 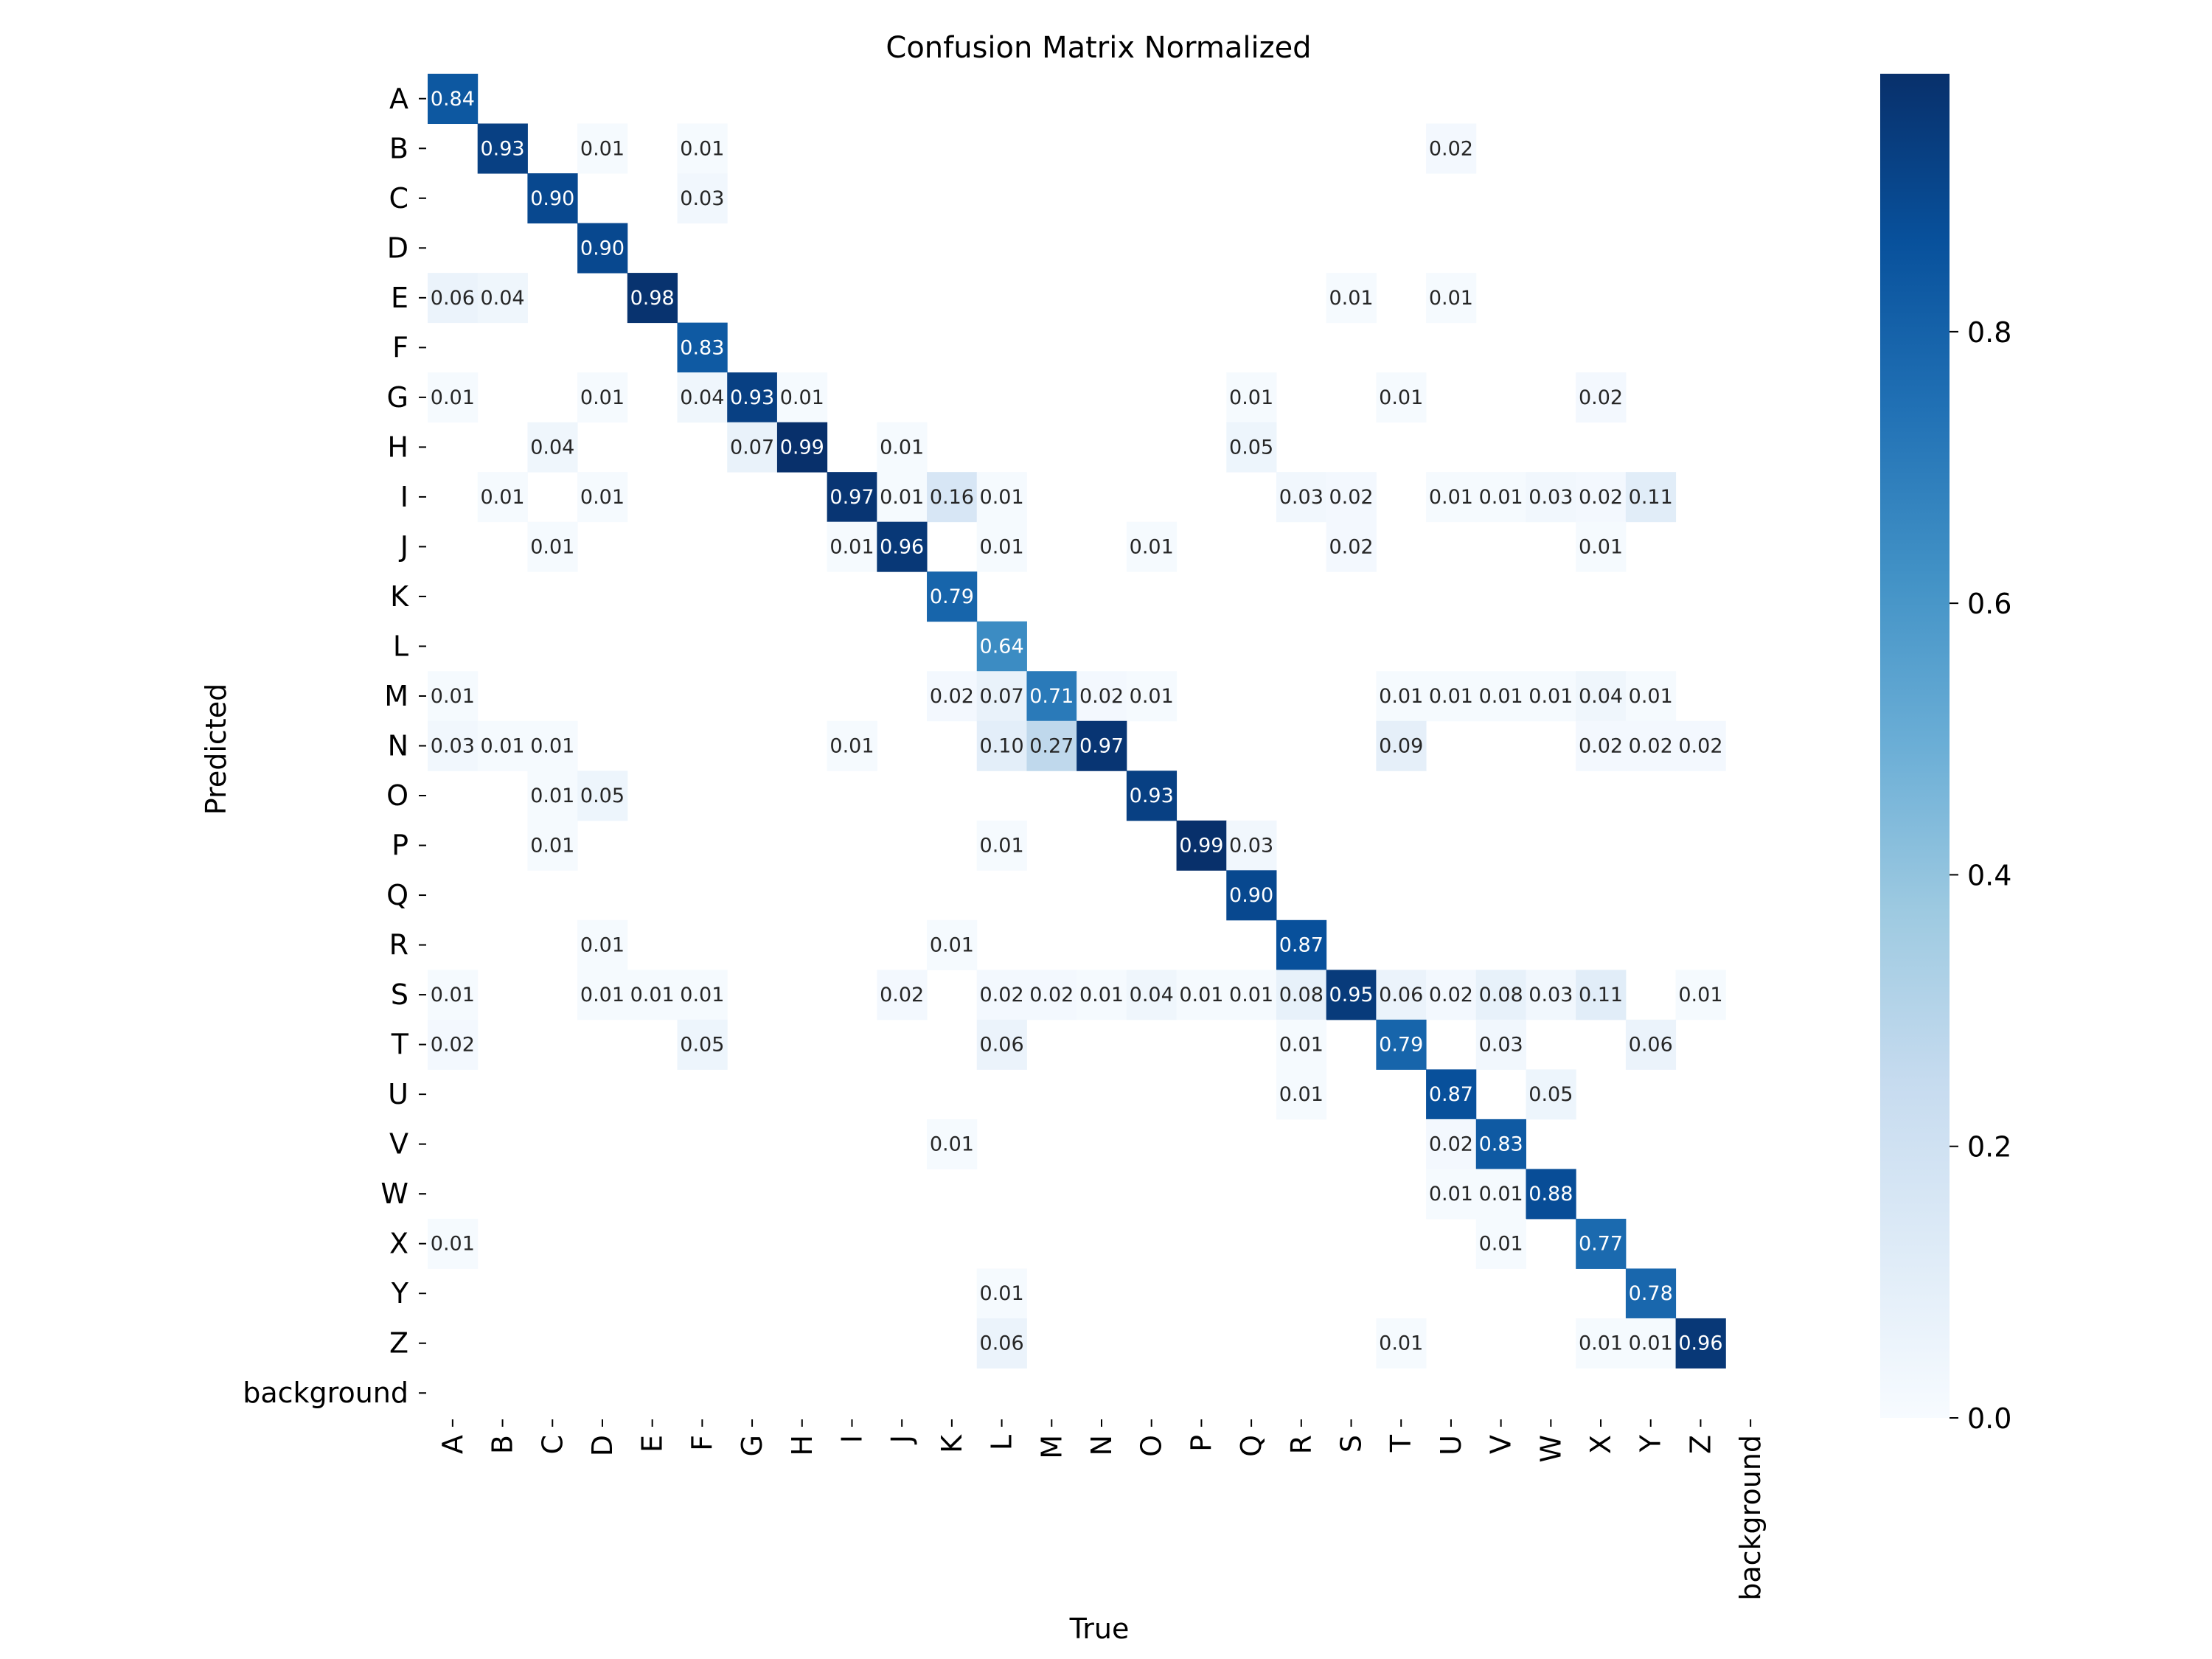 What do you see at coordinates (1401, 1045) in the screenshot?
I see `cell-value-label: 0.79` at bounding box center [1401, 1045].